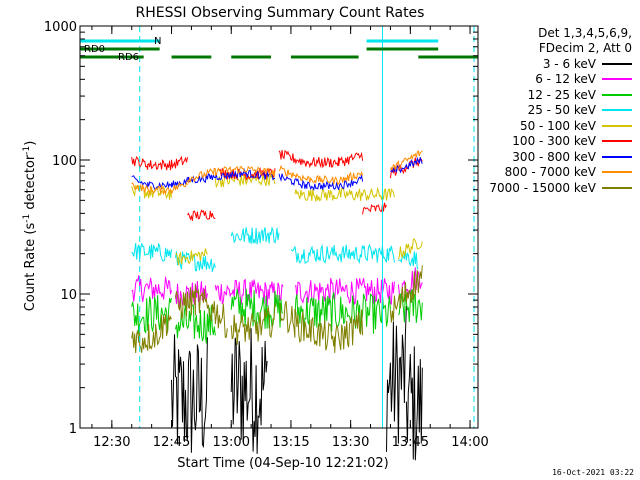 This screenshot has height=480, width=640. Describe the element at coordinates (157, 41) in the screenshot. I see `flag-label-n: N` at that location.